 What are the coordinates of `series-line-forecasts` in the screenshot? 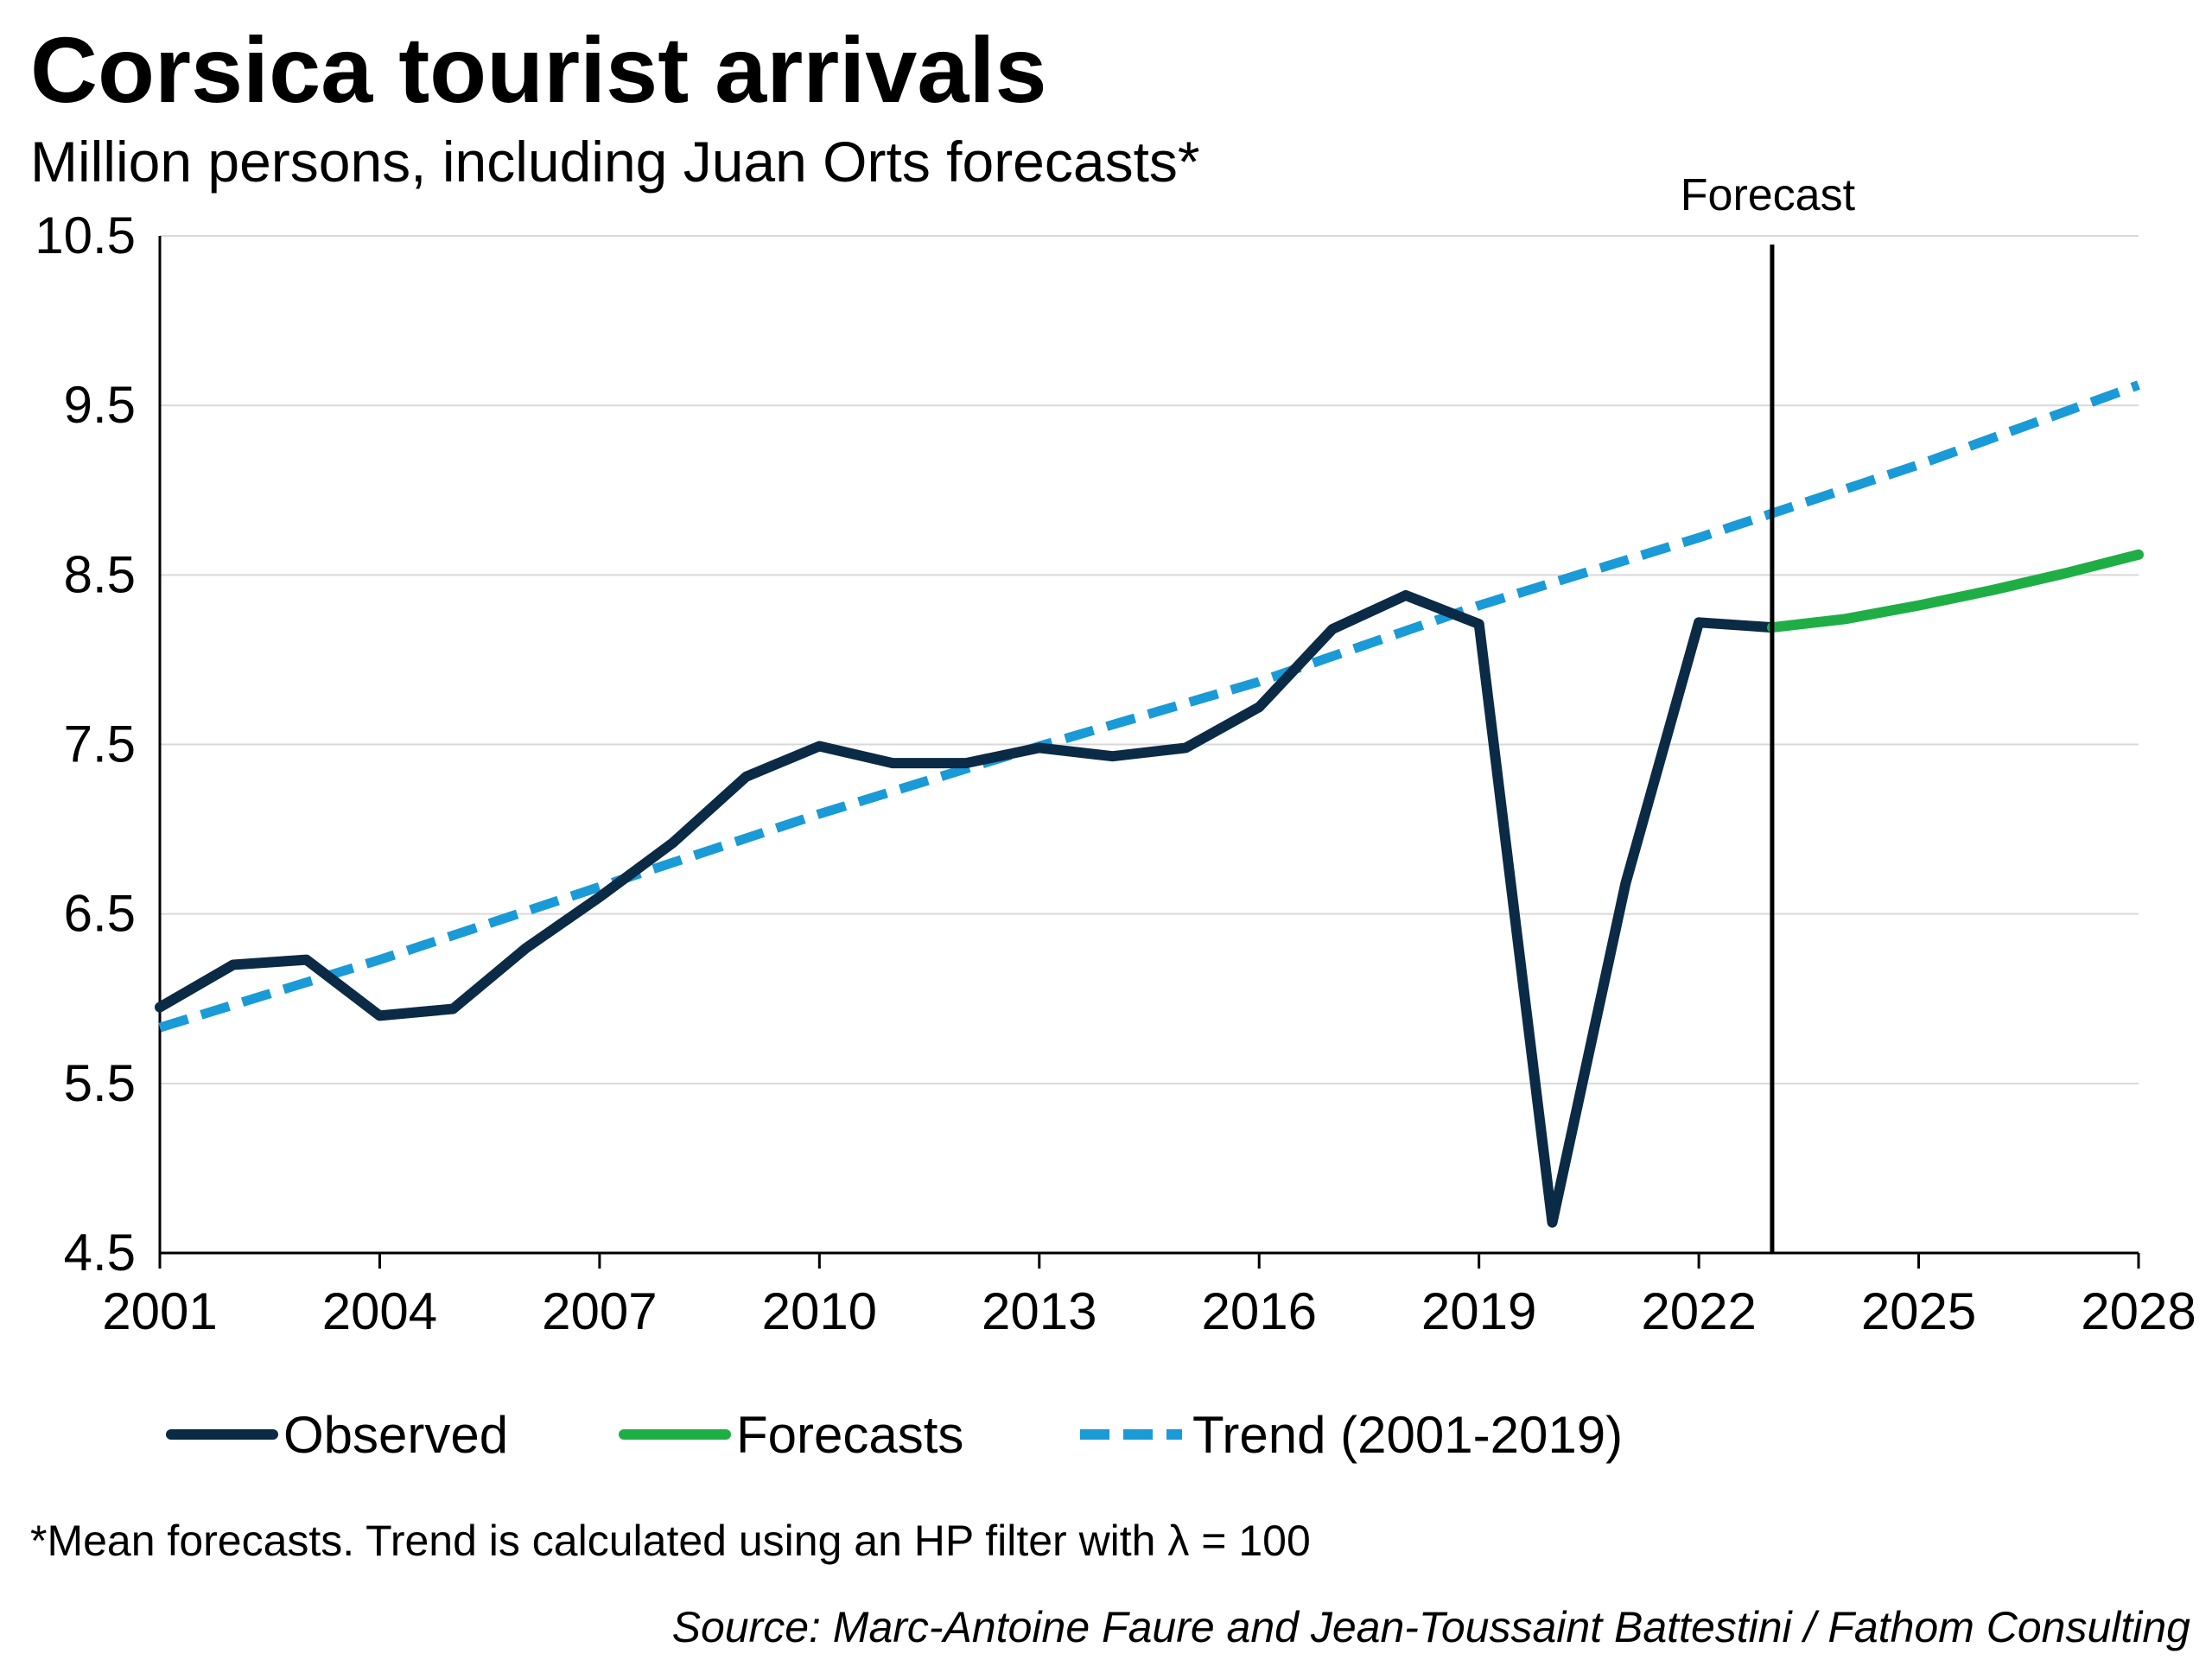 It's located at (1955, 591).